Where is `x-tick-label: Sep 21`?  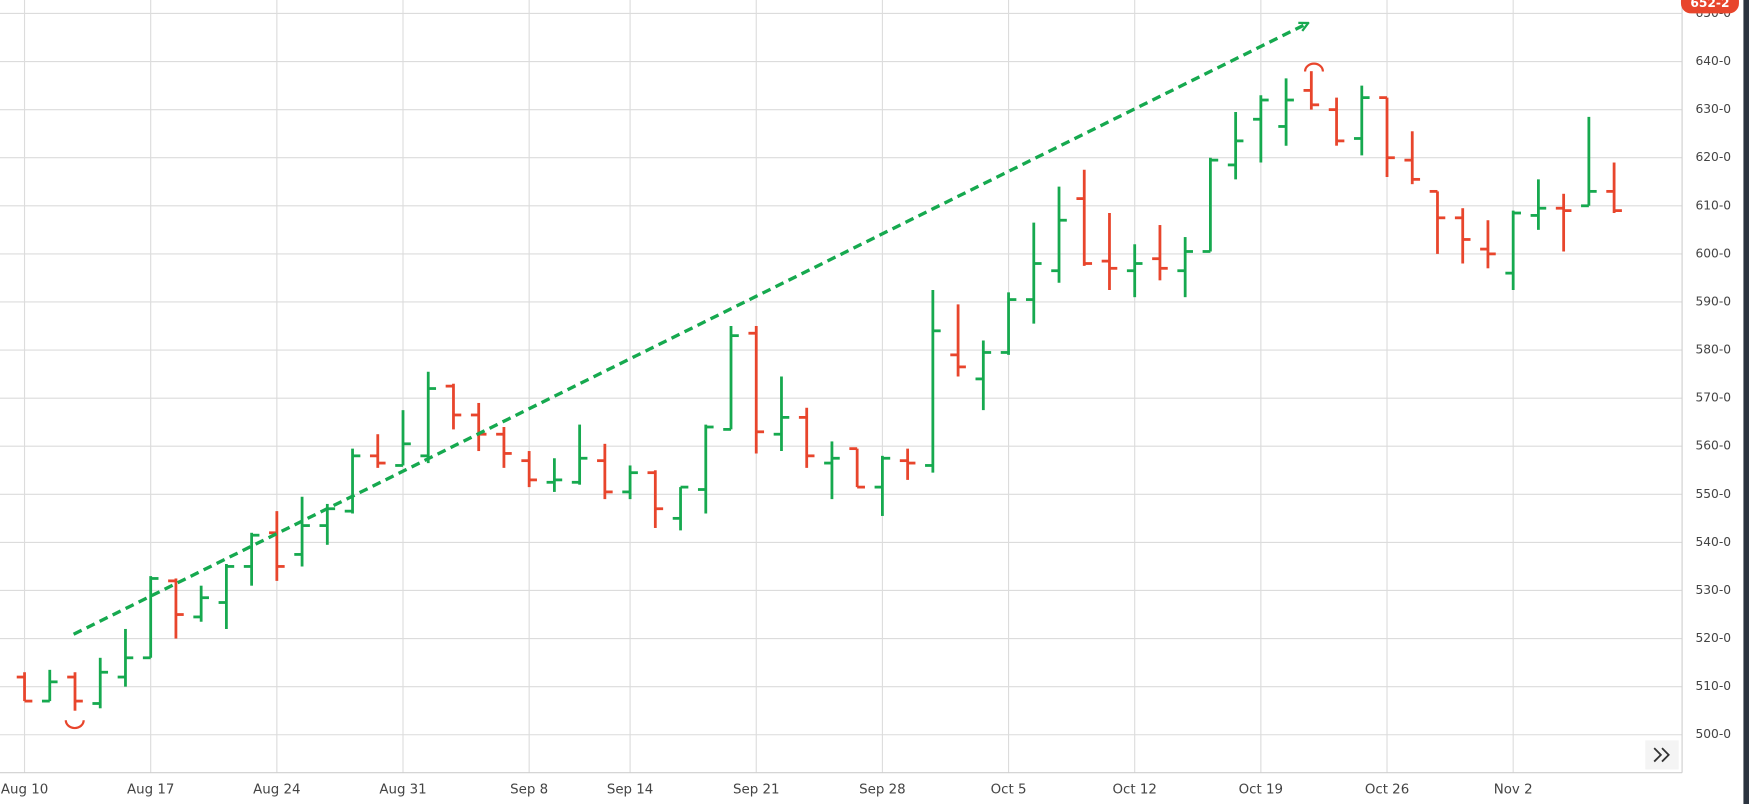 x-tick-label: Sep 21 is located at coordinates (756, 789).